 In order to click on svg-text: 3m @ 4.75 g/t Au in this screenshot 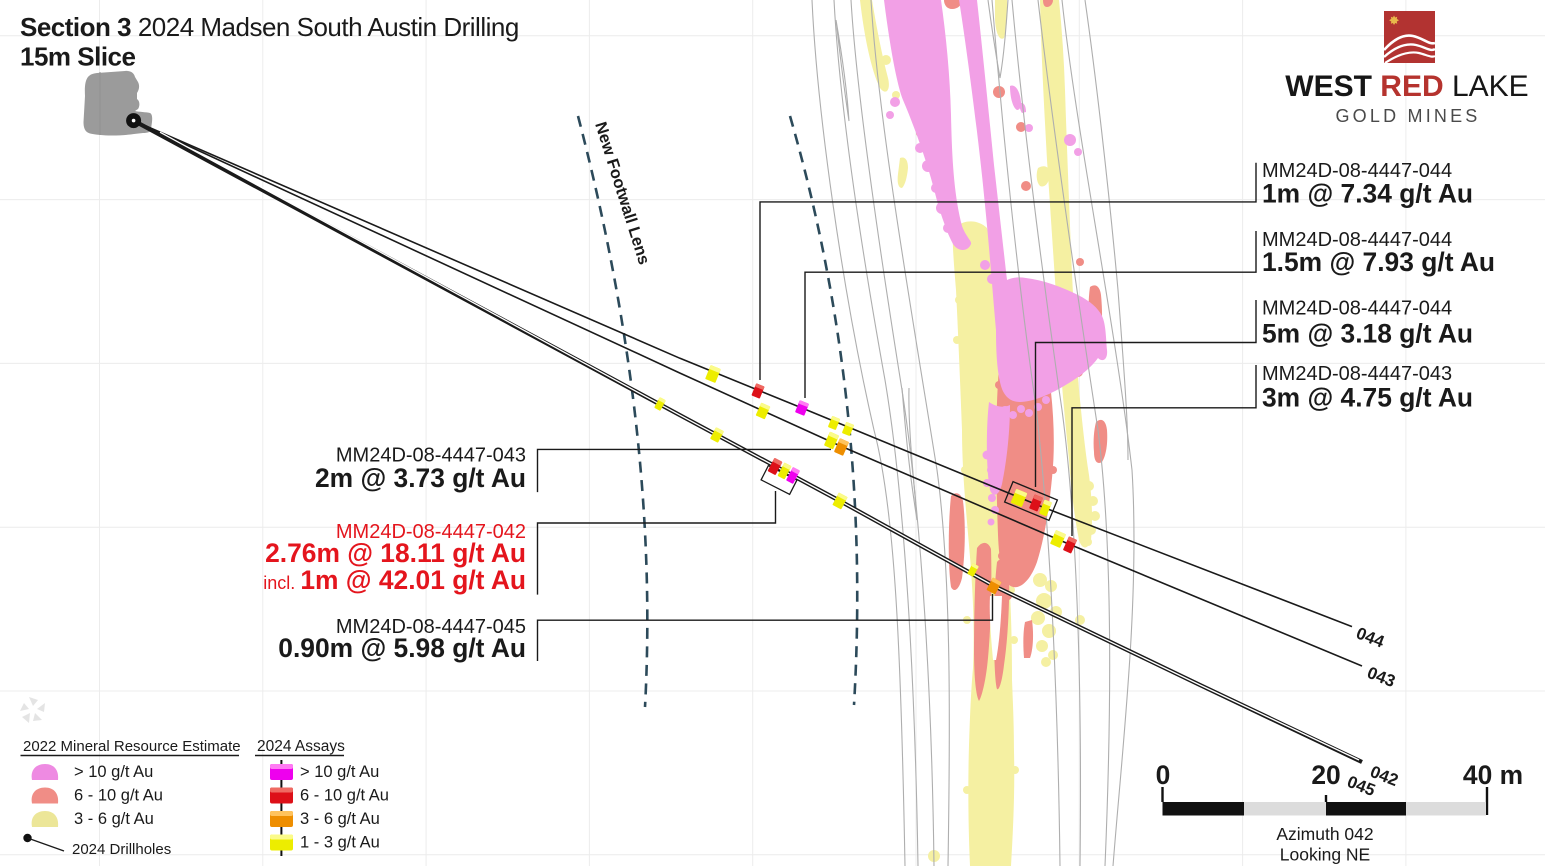, I will do `click(1367, 398)`.